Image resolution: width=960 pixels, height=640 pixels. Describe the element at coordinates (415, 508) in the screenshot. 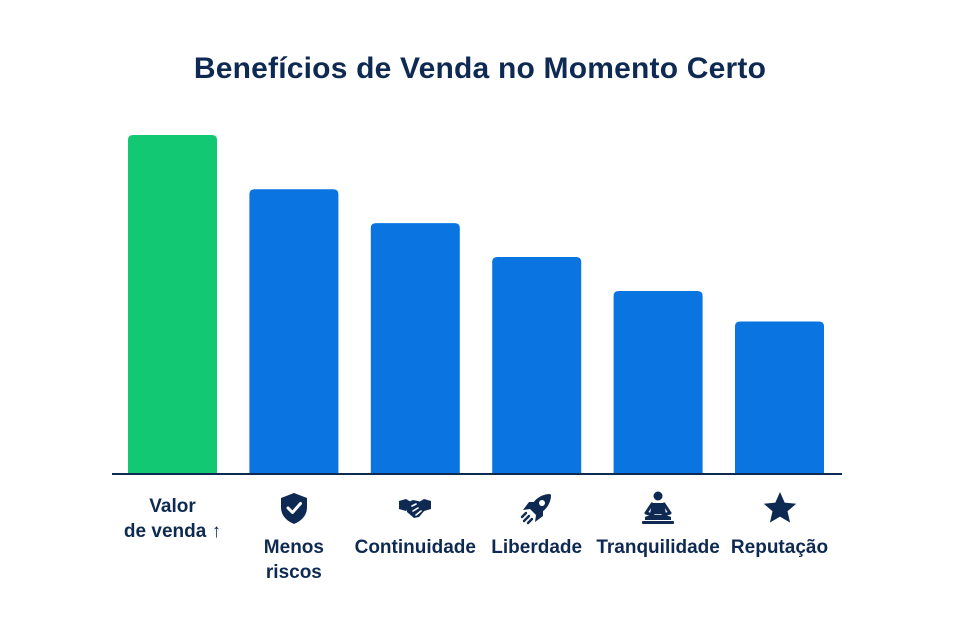

I see `handshake-icon` at that location.